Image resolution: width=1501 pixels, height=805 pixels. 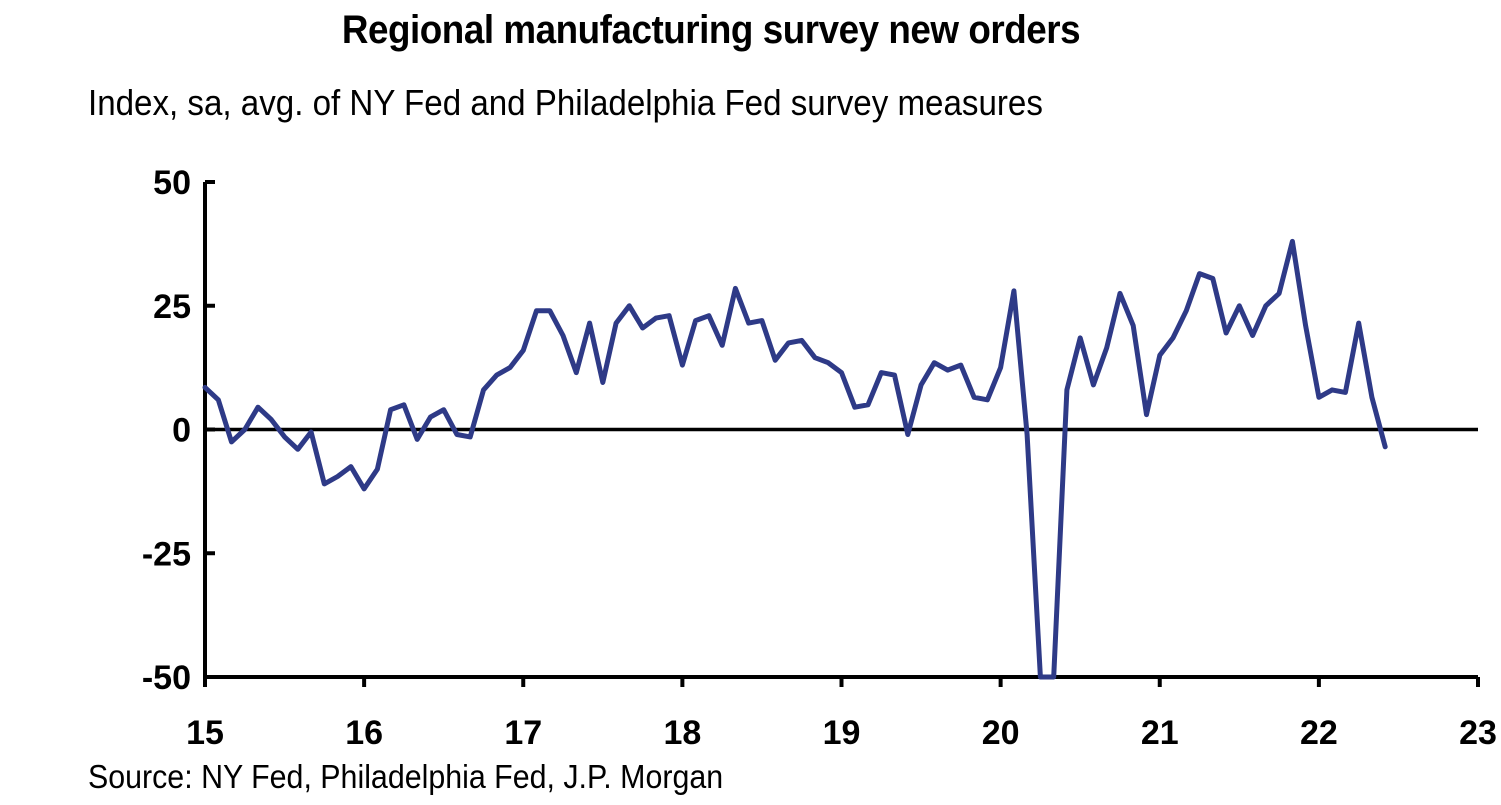 What do you see at coordinates (166, 554) in the screenshot?
I see `y-tick-label: -25` at bounding box center [166, 554].